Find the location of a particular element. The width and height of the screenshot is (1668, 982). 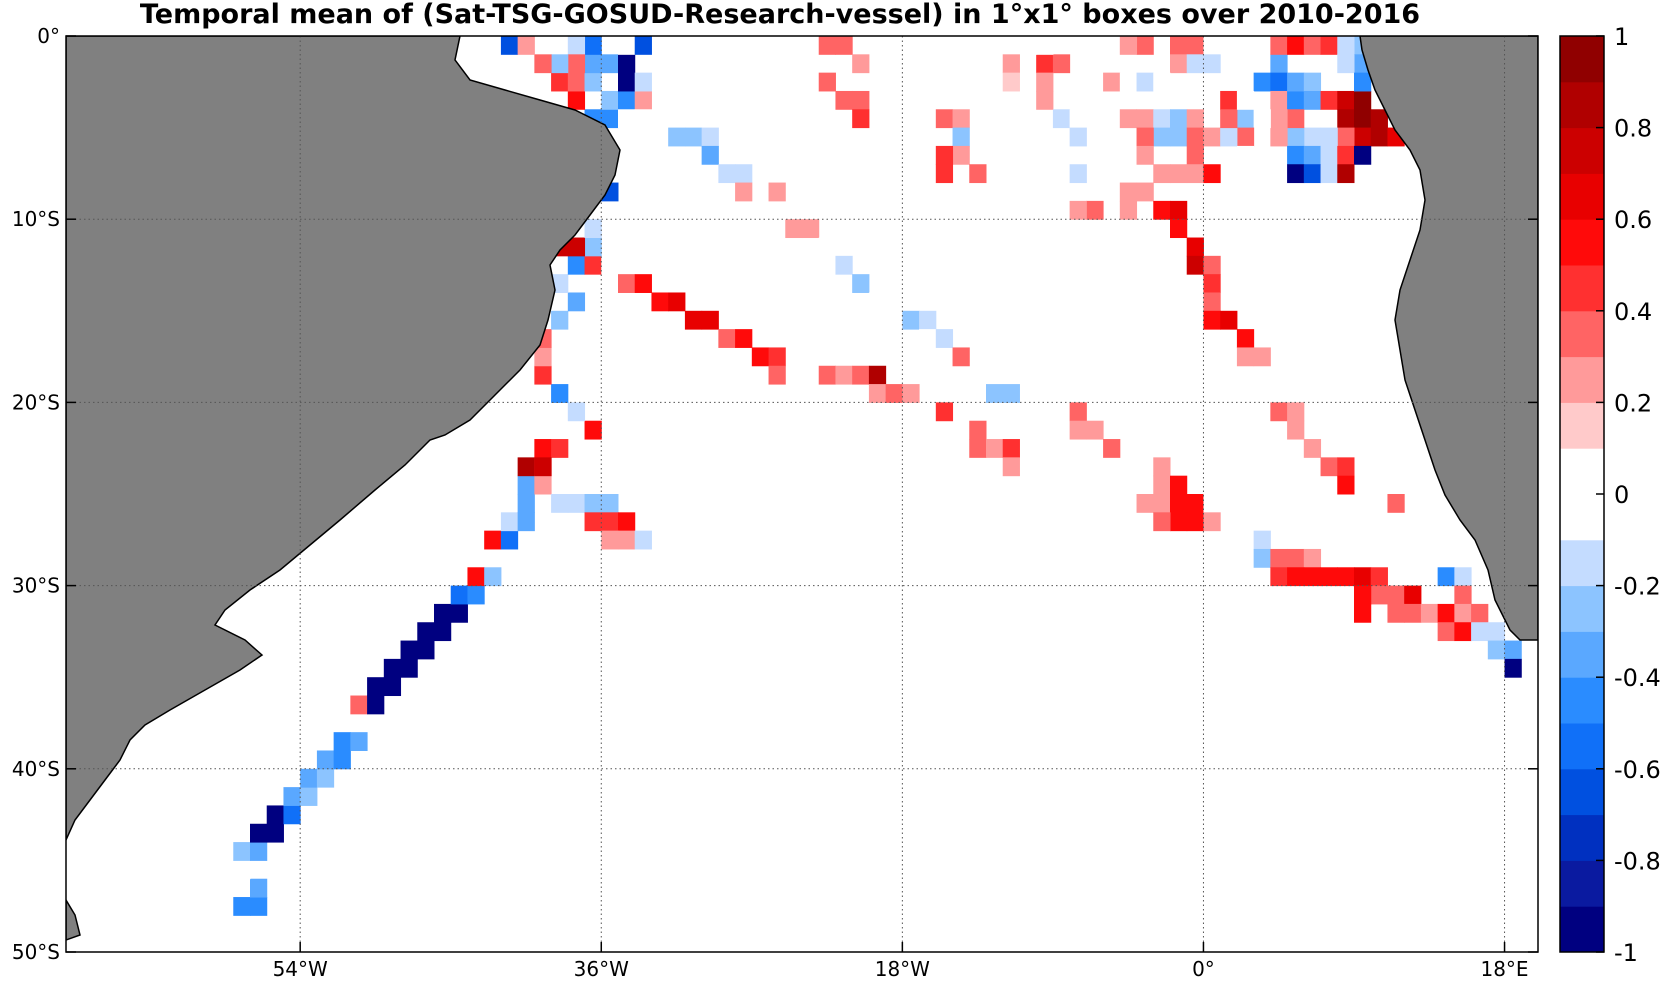

africa-land is located at coordinates (1448, 338).